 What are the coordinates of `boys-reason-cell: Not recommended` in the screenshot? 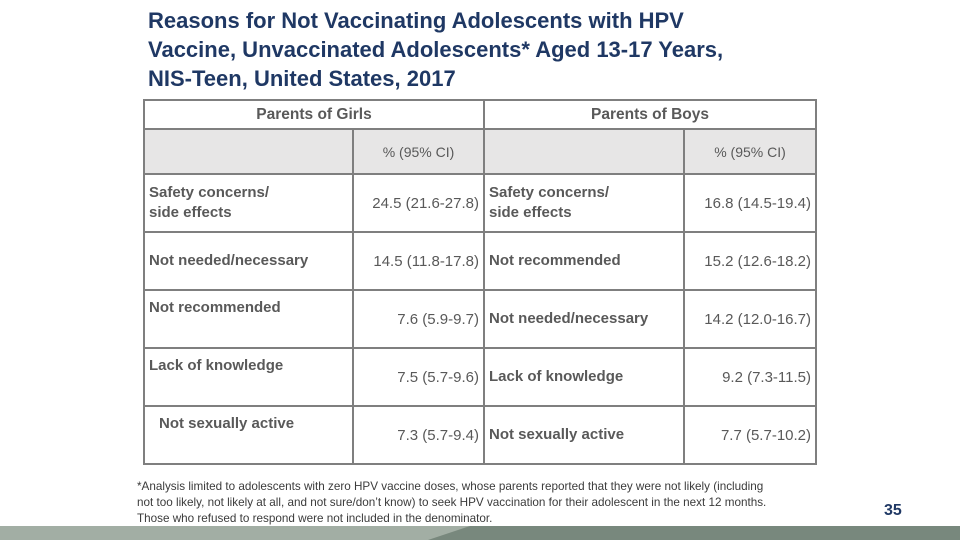 It's located at (584, 261).